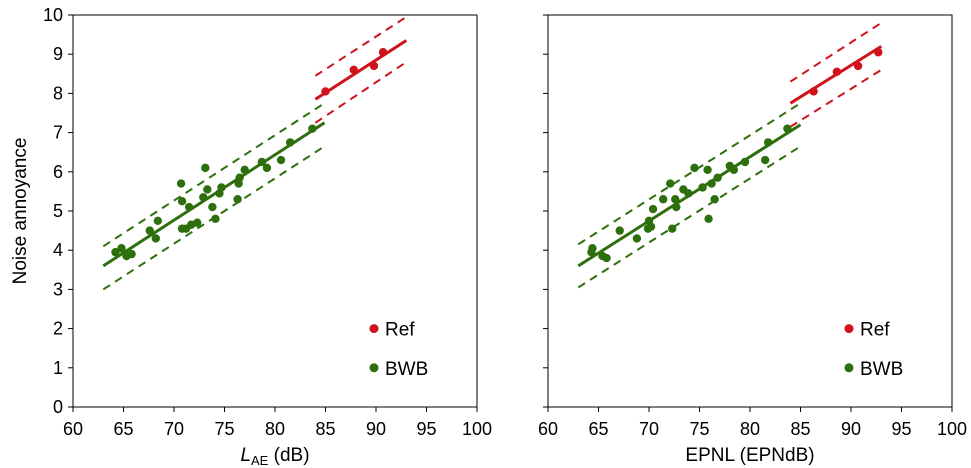 The image size is (971, 468). I want to click on y-tick-label: 6, so click(58, 172).